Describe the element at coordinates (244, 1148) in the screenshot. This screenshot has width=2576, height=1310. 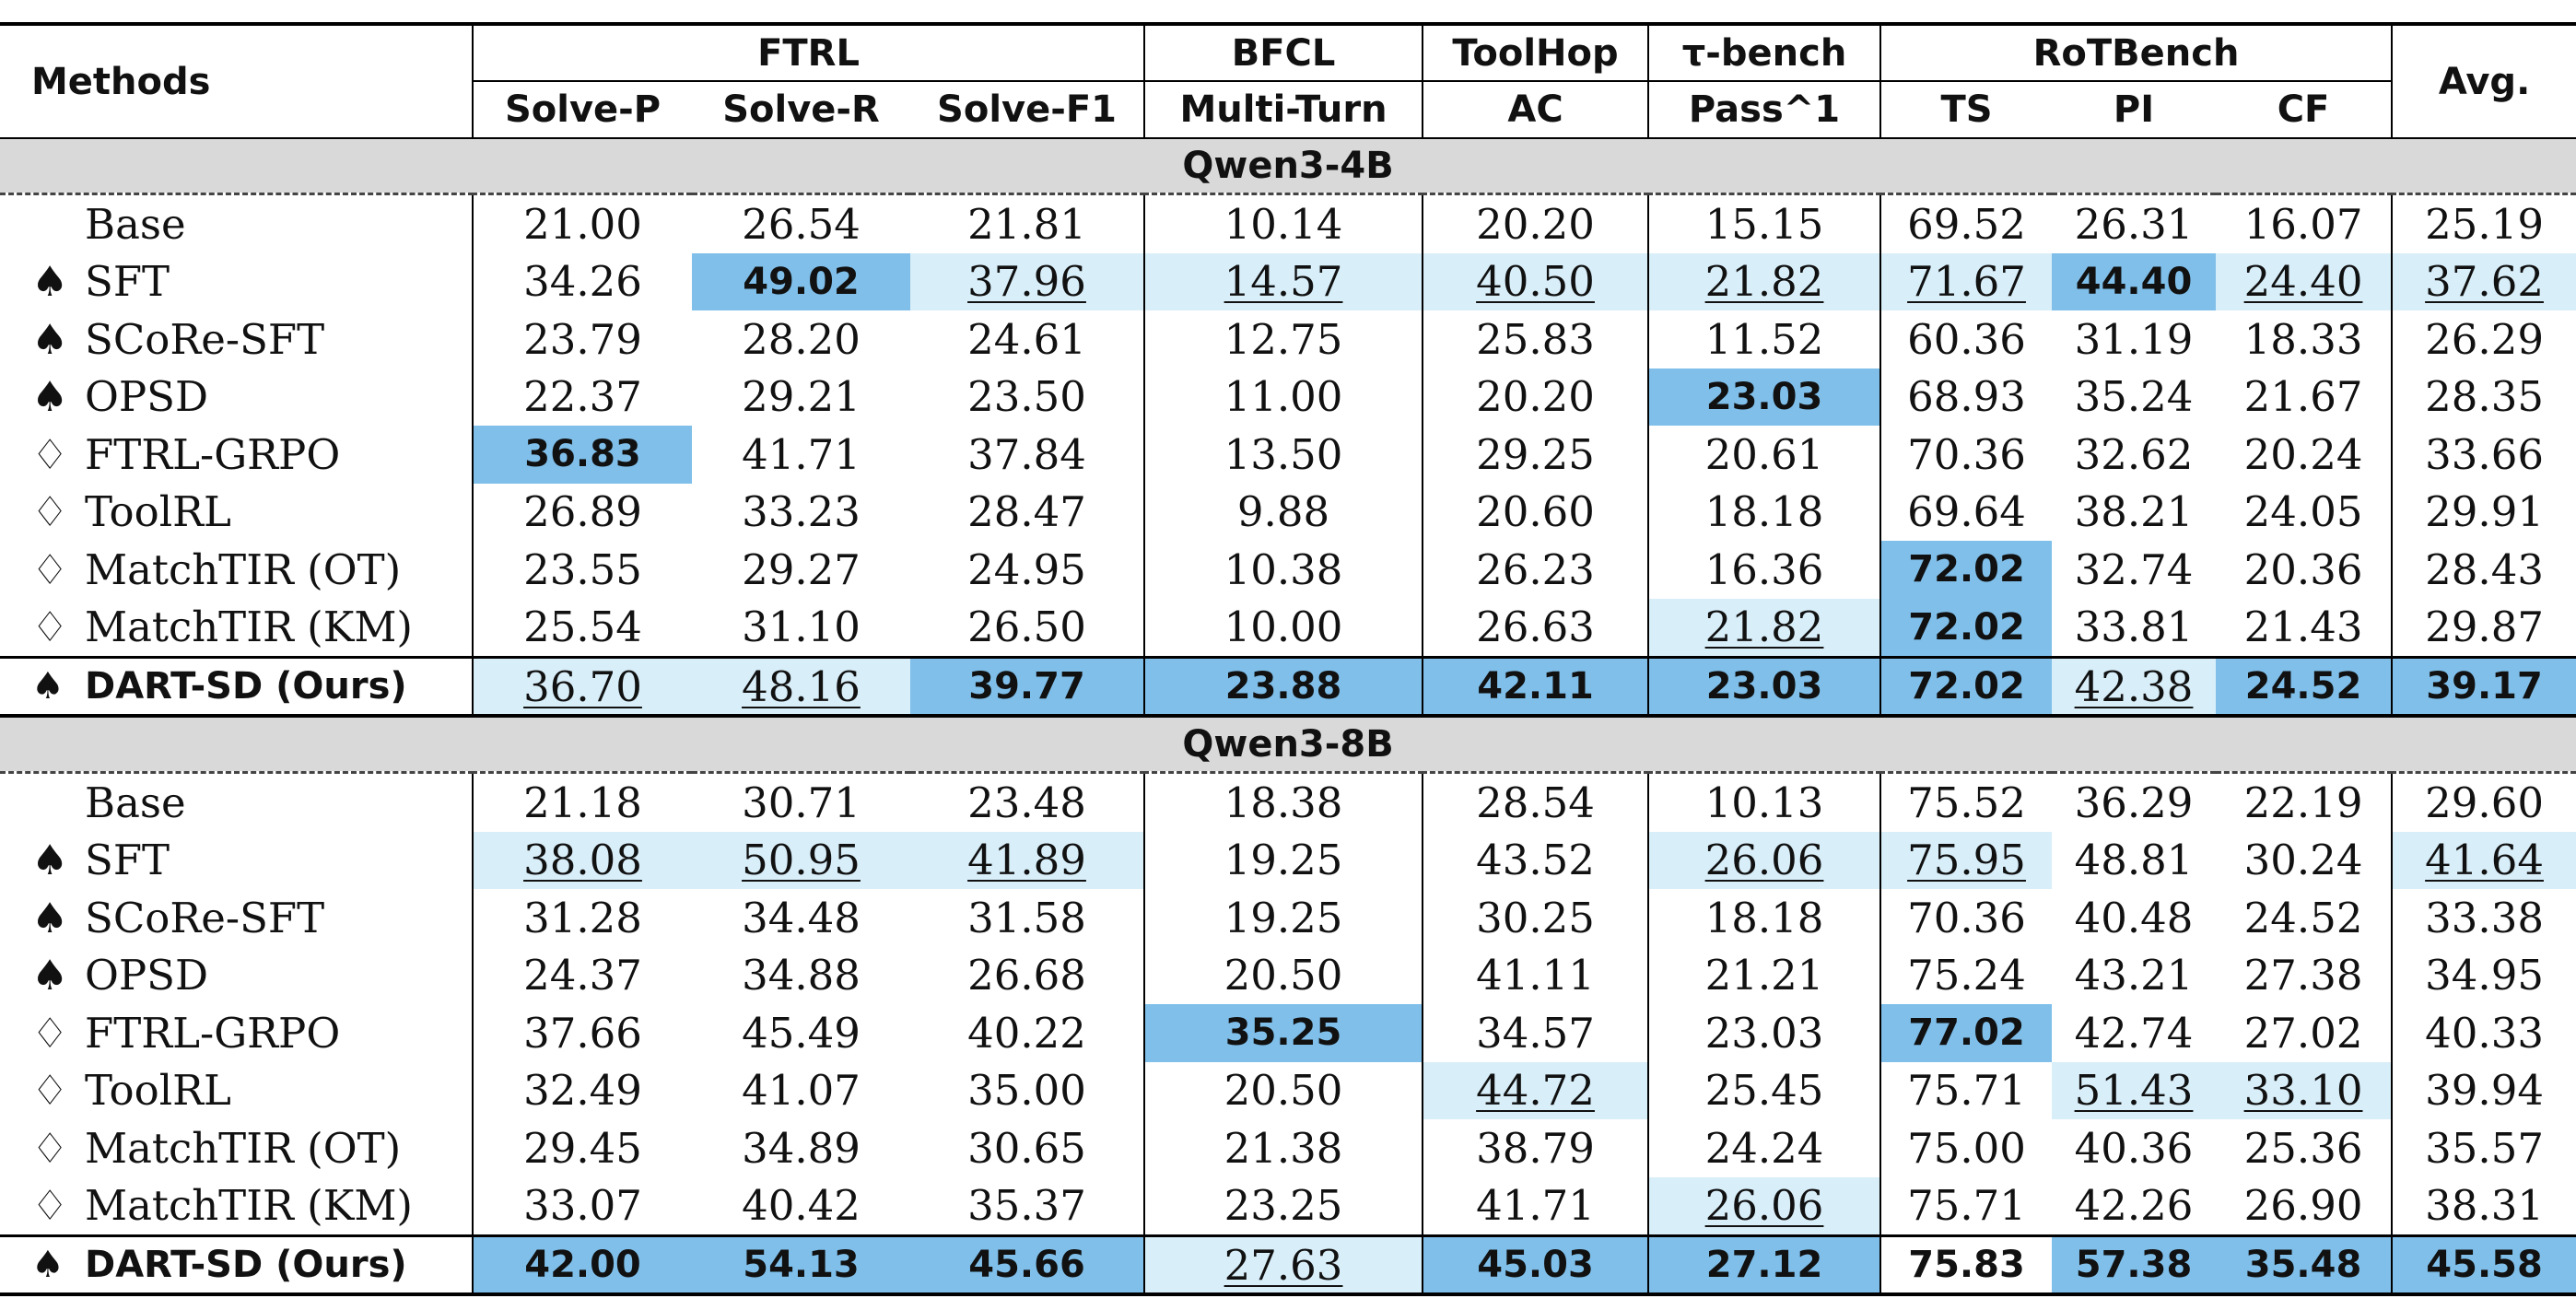
I see `method-name: MatchTIR (OT)` at that location.